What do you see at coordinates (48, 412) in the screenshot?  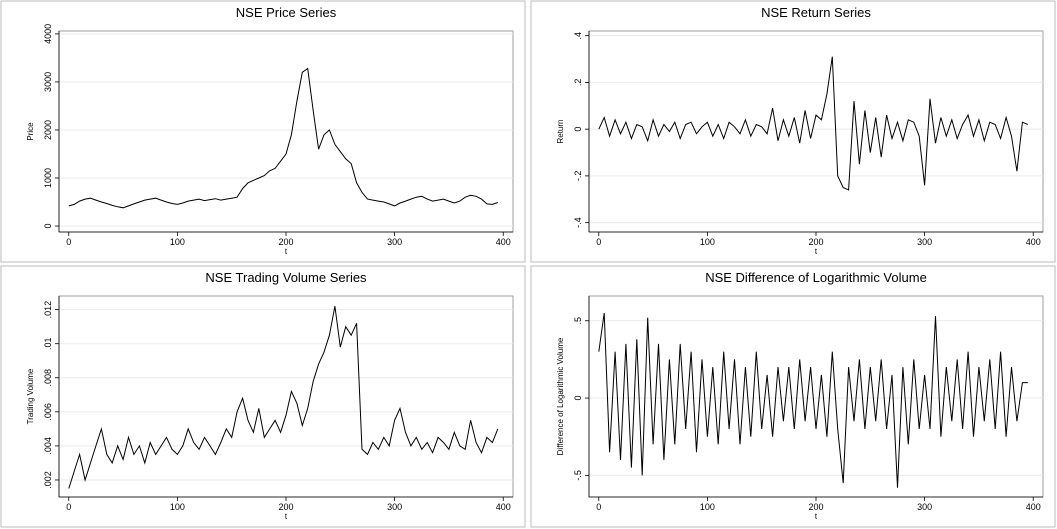 I see `y-tick-label: .006` at bounding box center [48, 412].